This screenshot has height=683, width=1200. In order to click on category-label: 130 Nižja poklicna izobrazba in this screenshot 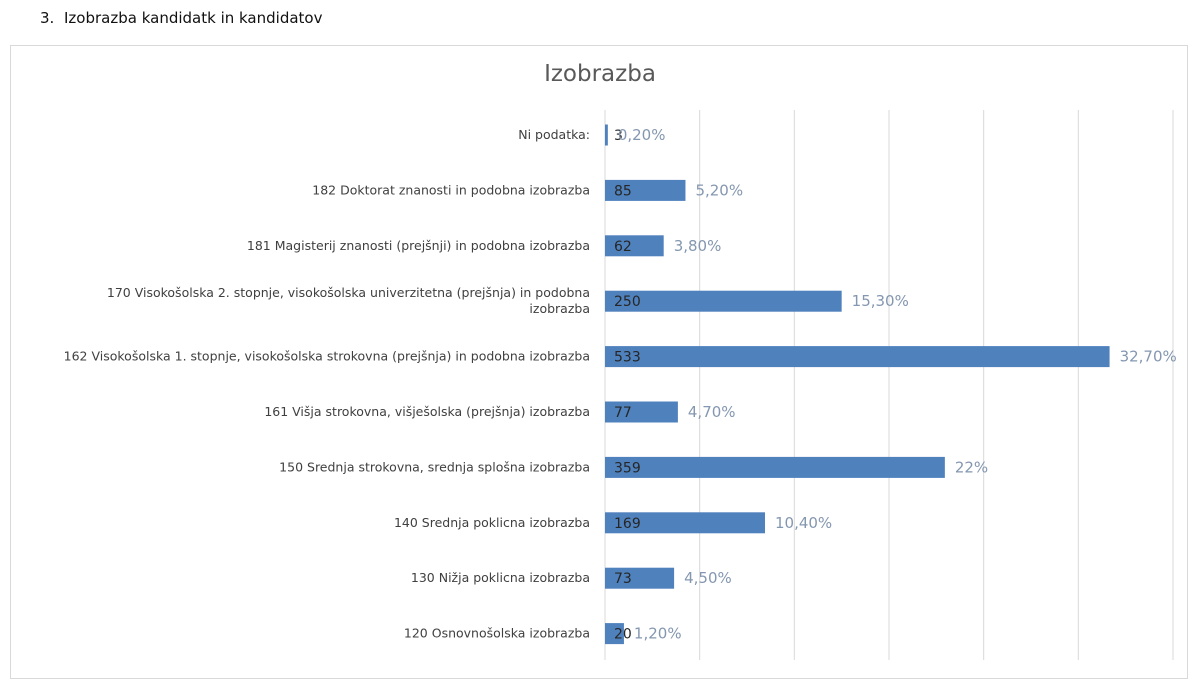, I will do `click(500, 577)`.